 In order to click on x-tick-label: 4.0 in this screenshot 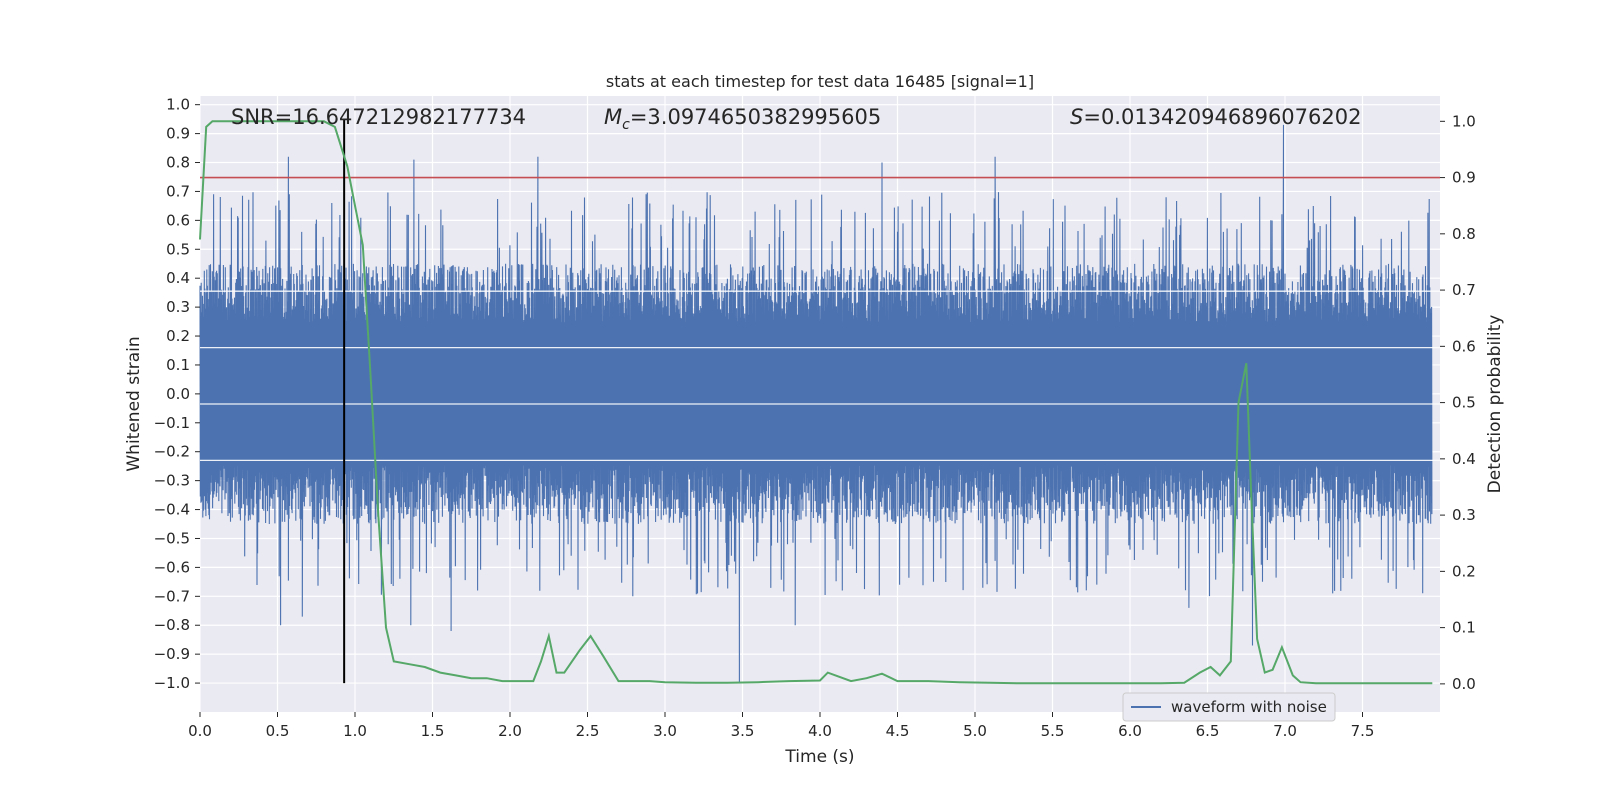, I will do `click(820, 731)`.